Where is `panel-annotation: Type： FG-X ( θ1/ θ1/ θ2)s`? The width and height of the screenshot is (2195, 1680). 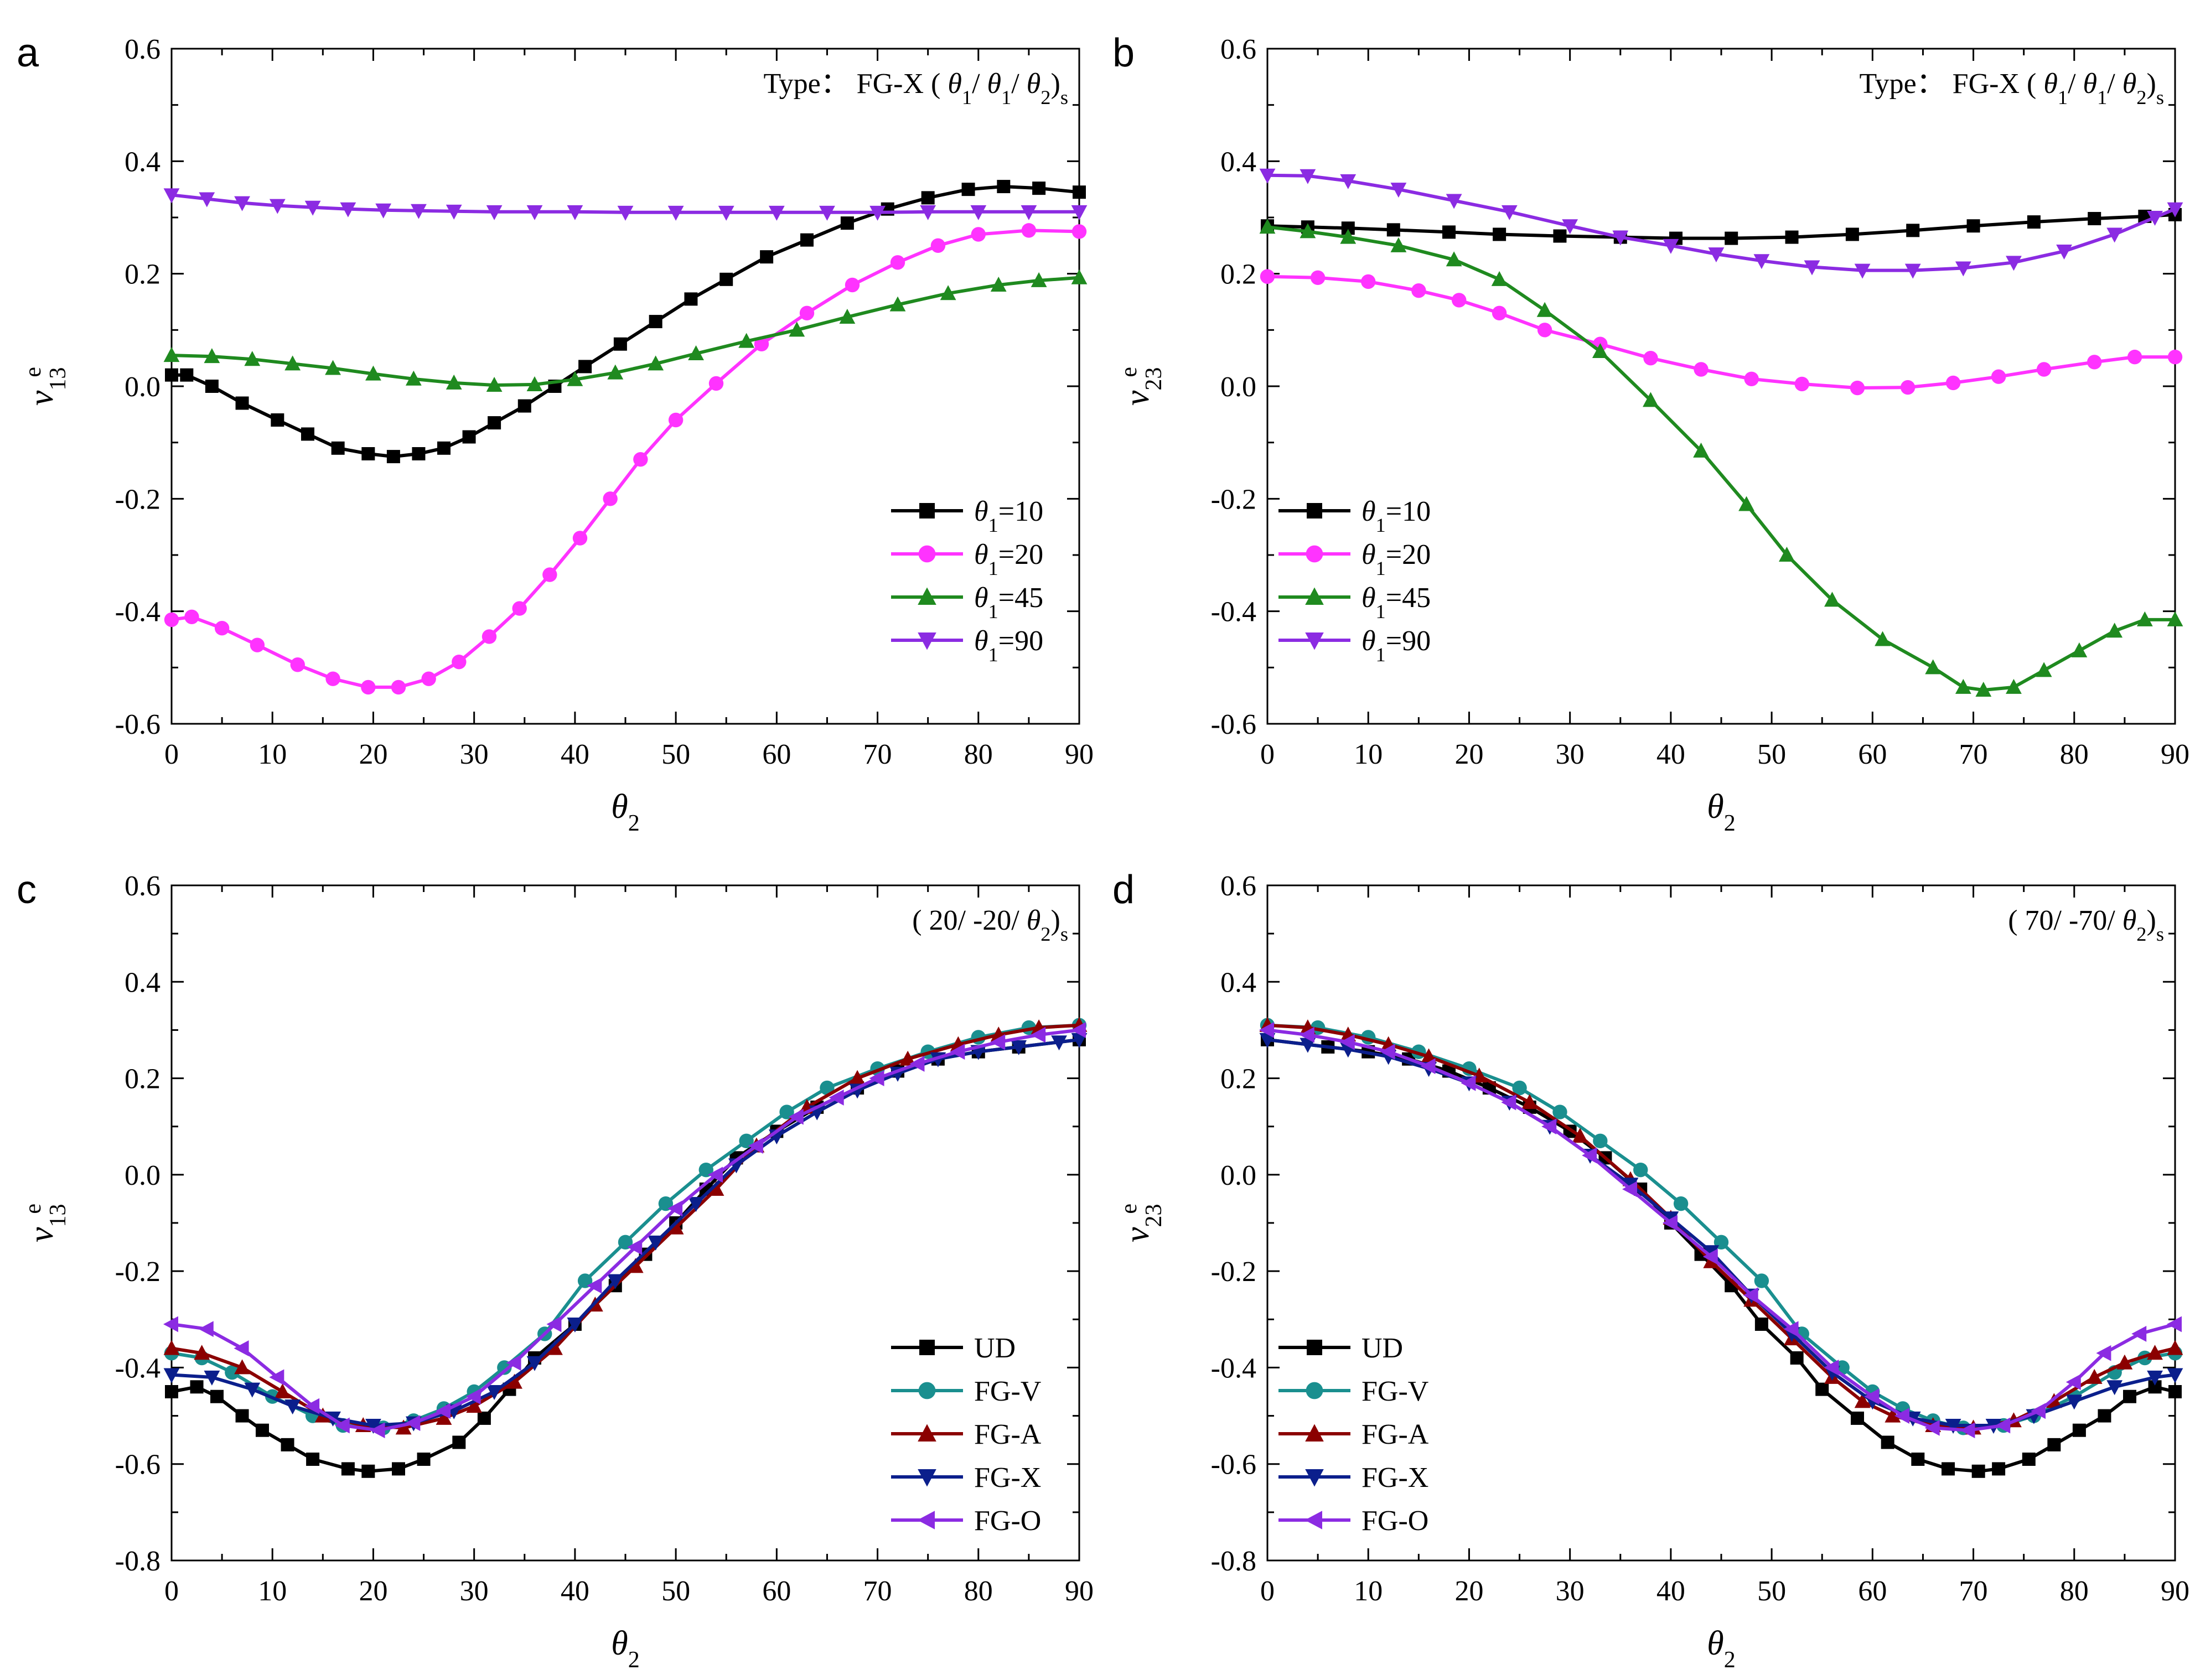 panel-annotation: Type： FG-X ( θ1/ θ1/ θ2)s is located at coordinates (2011, 88).